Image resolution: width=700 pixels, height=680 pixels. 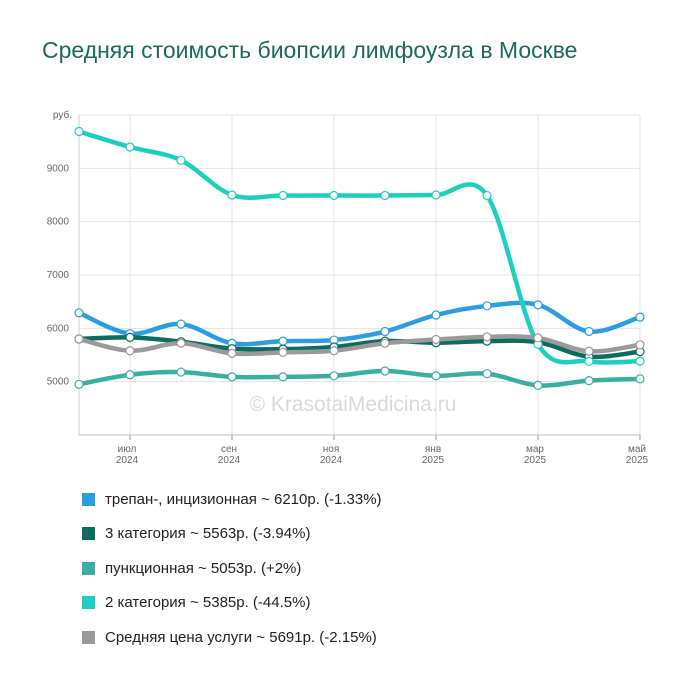 I want to click on legend-item-average-price: Средняя цена услуги ~ 5691р. (-2.15%), so click(x=362, y=637).